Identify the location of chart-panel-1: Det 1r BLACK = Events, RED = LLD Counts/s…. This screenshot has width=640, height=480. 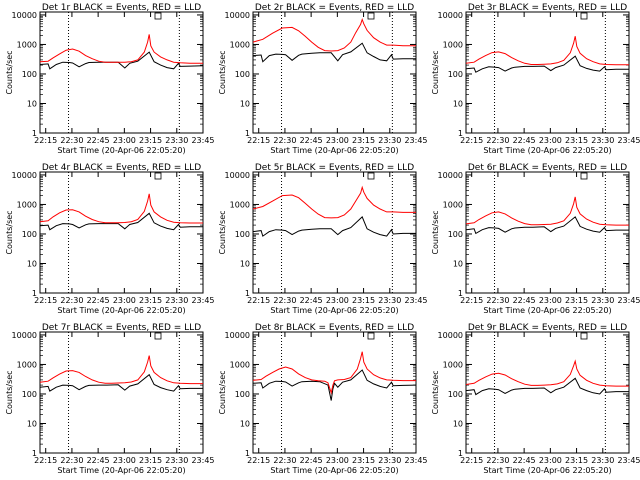
(110, 79).